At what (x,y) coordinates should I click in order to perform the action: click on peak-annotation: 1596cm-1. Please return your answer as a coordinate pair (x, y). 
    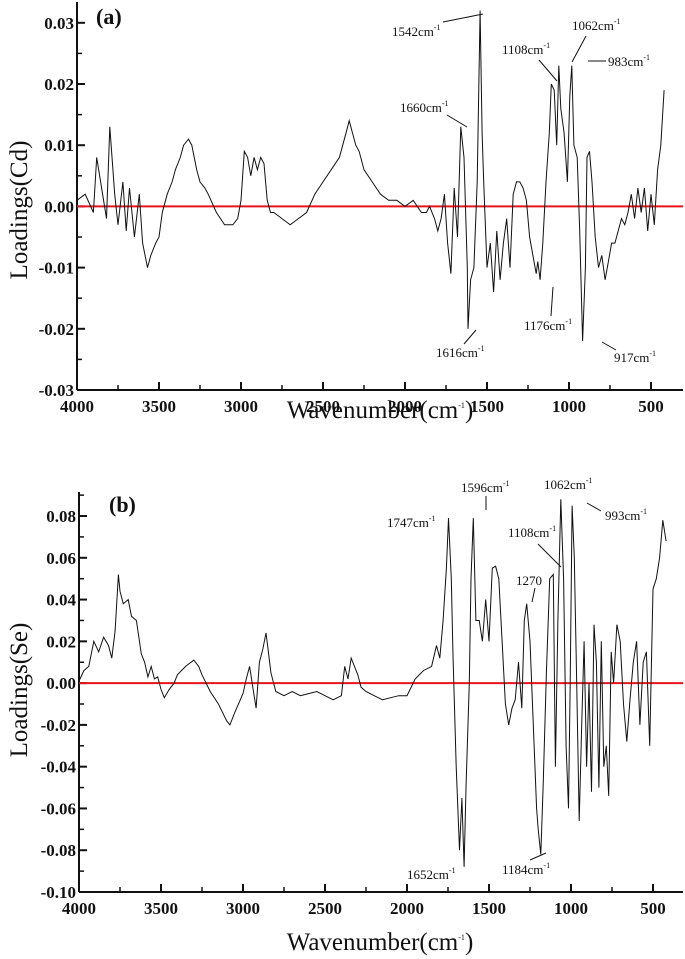
    Looking at the image, I should click on (485, 487).